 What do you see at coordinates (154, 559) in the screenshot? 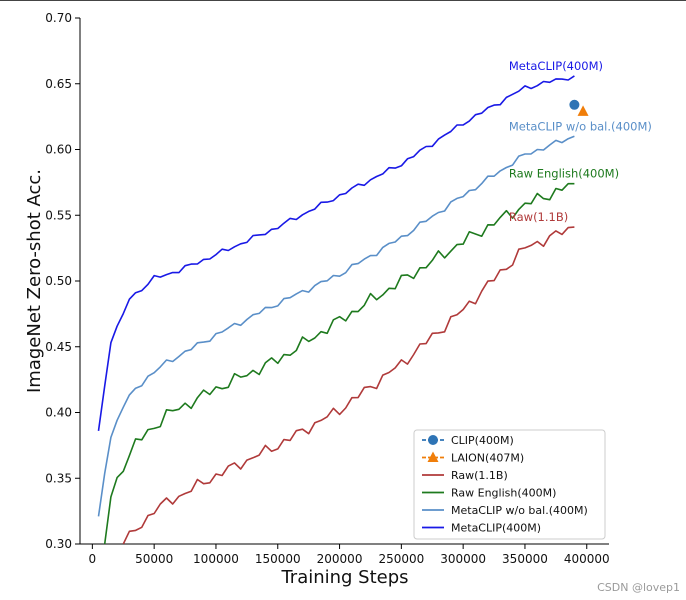
I see `x-tick-label: 50000` at bounding box center [154, 559].